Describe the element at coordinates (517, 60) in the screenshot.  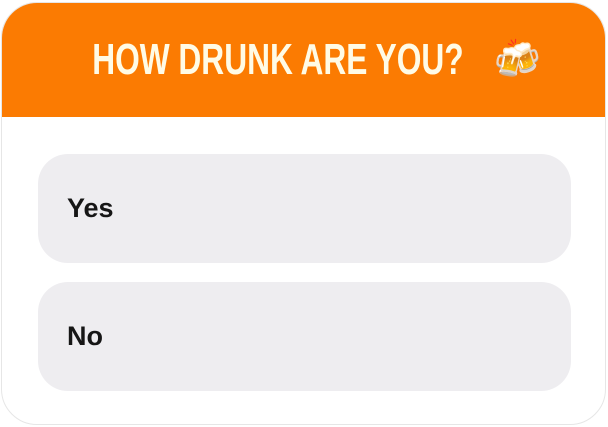
I see `beer-mugs-icon: 🍻` at that location.